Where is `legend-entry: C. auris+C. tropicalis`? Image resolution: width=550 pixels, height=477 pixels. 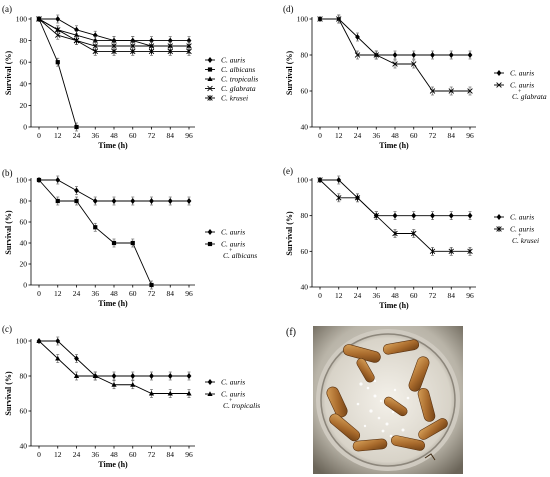
legend-entry: C. auris+C. tropicalis is located at coordinates (232, 400).